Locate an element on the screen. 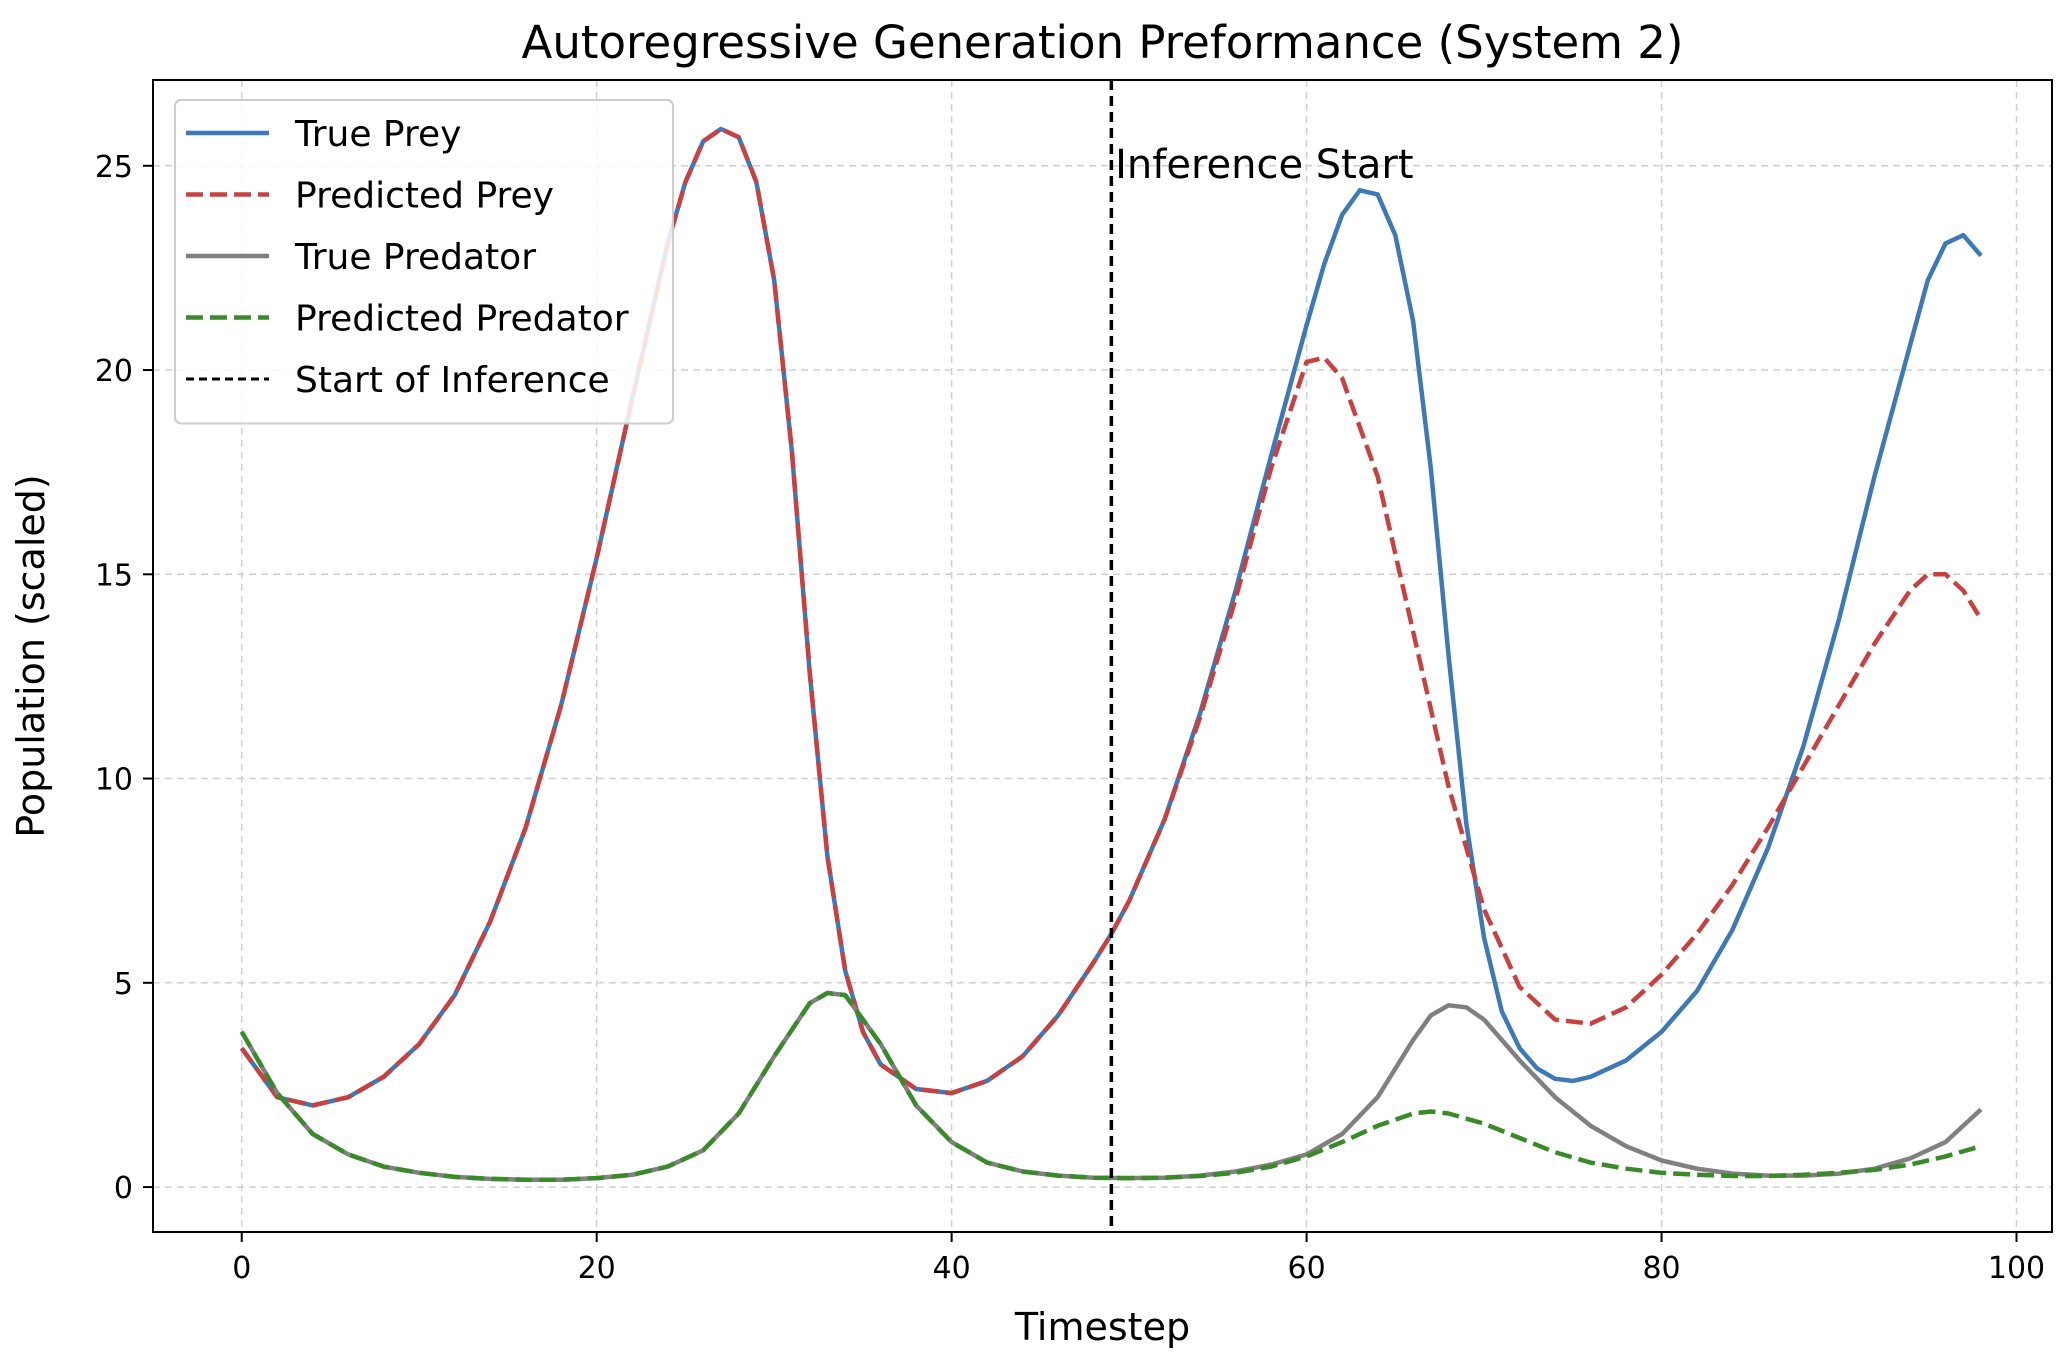  x-tick-label: 20 is located at coordinates (597, 1268).